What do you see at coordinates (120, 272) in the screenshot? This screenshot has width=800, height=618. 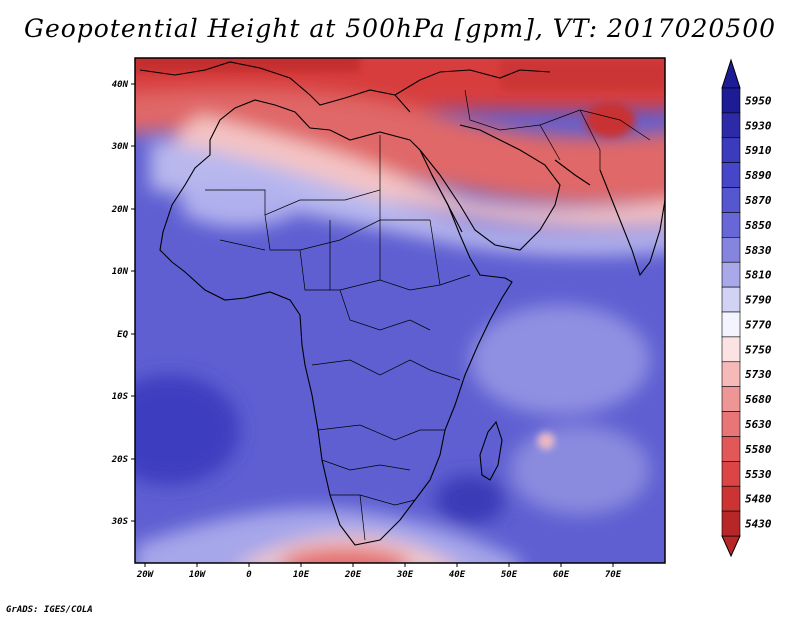 I see `lat-tick-label: 10N` at bounding box center [120, 272].